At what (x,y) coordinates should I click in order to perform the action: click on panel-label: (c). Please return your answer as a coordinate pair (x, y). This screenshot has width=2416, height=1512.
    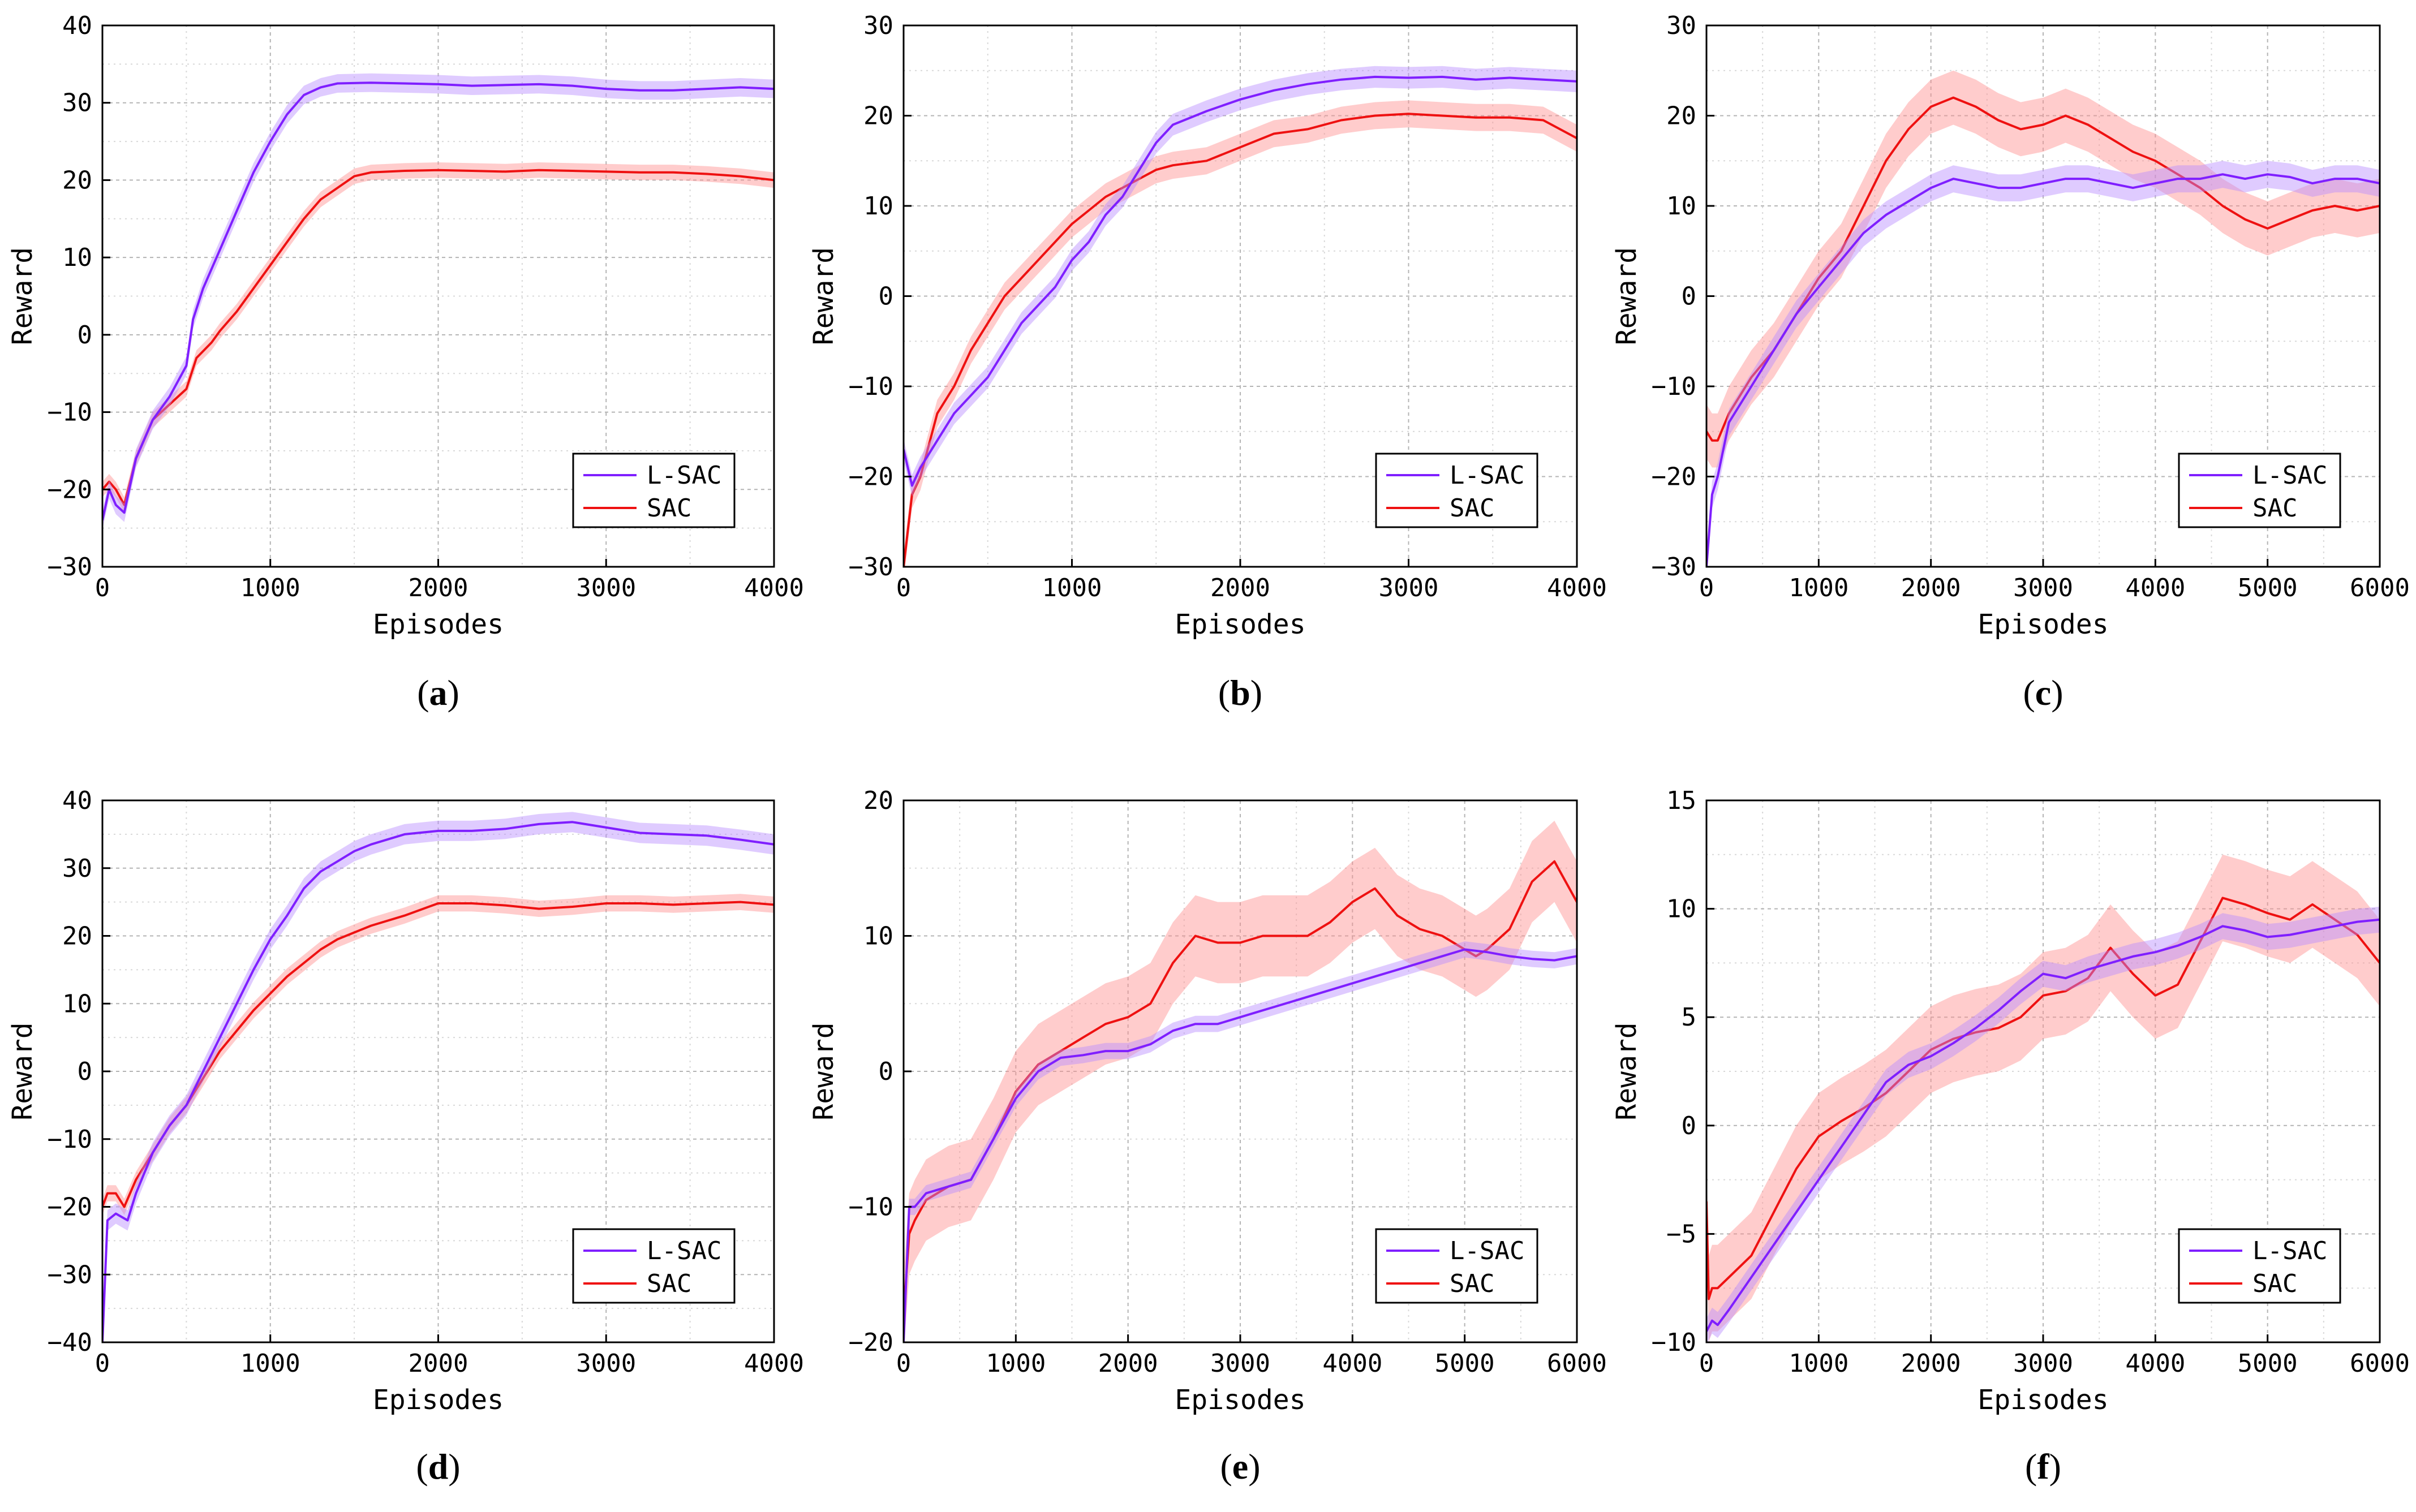
    Looking at the image, I should click on (2043, 693).